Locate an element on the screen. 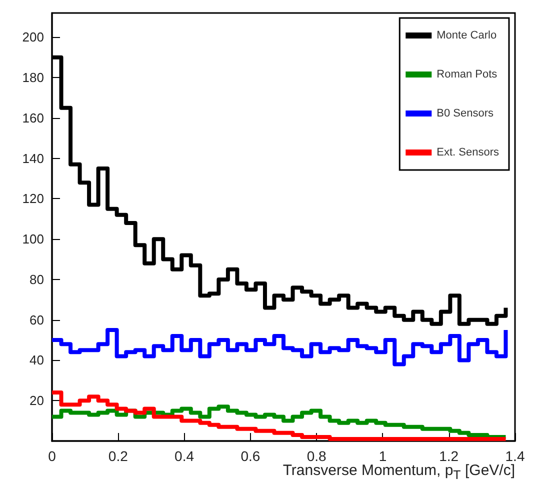 The image size is (533, 493). y-tick-label: 120 is located at coordinates (33, 198).